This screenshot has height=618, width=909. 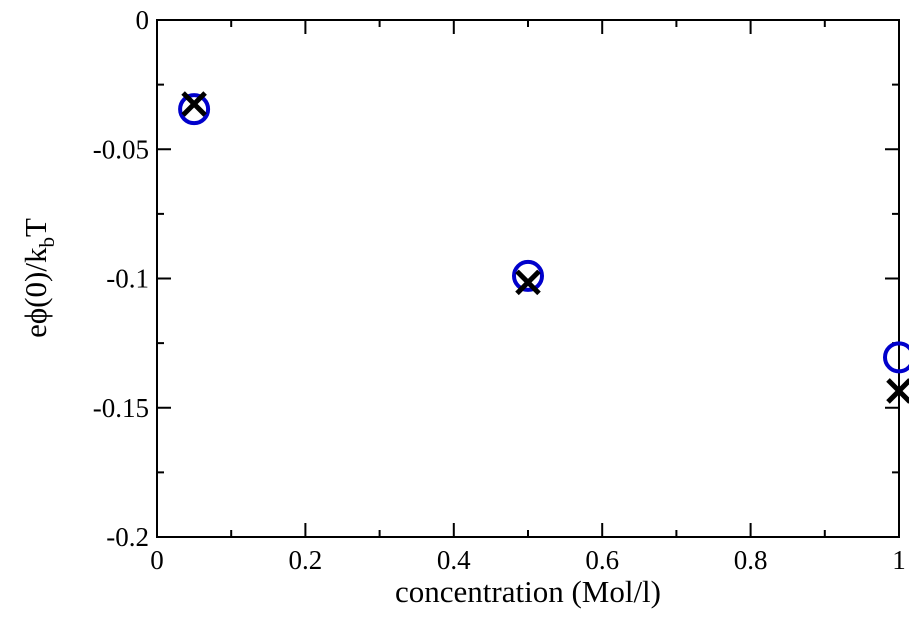 I want to click on y-tick-label: -0.2, so click(x=127, y=537).